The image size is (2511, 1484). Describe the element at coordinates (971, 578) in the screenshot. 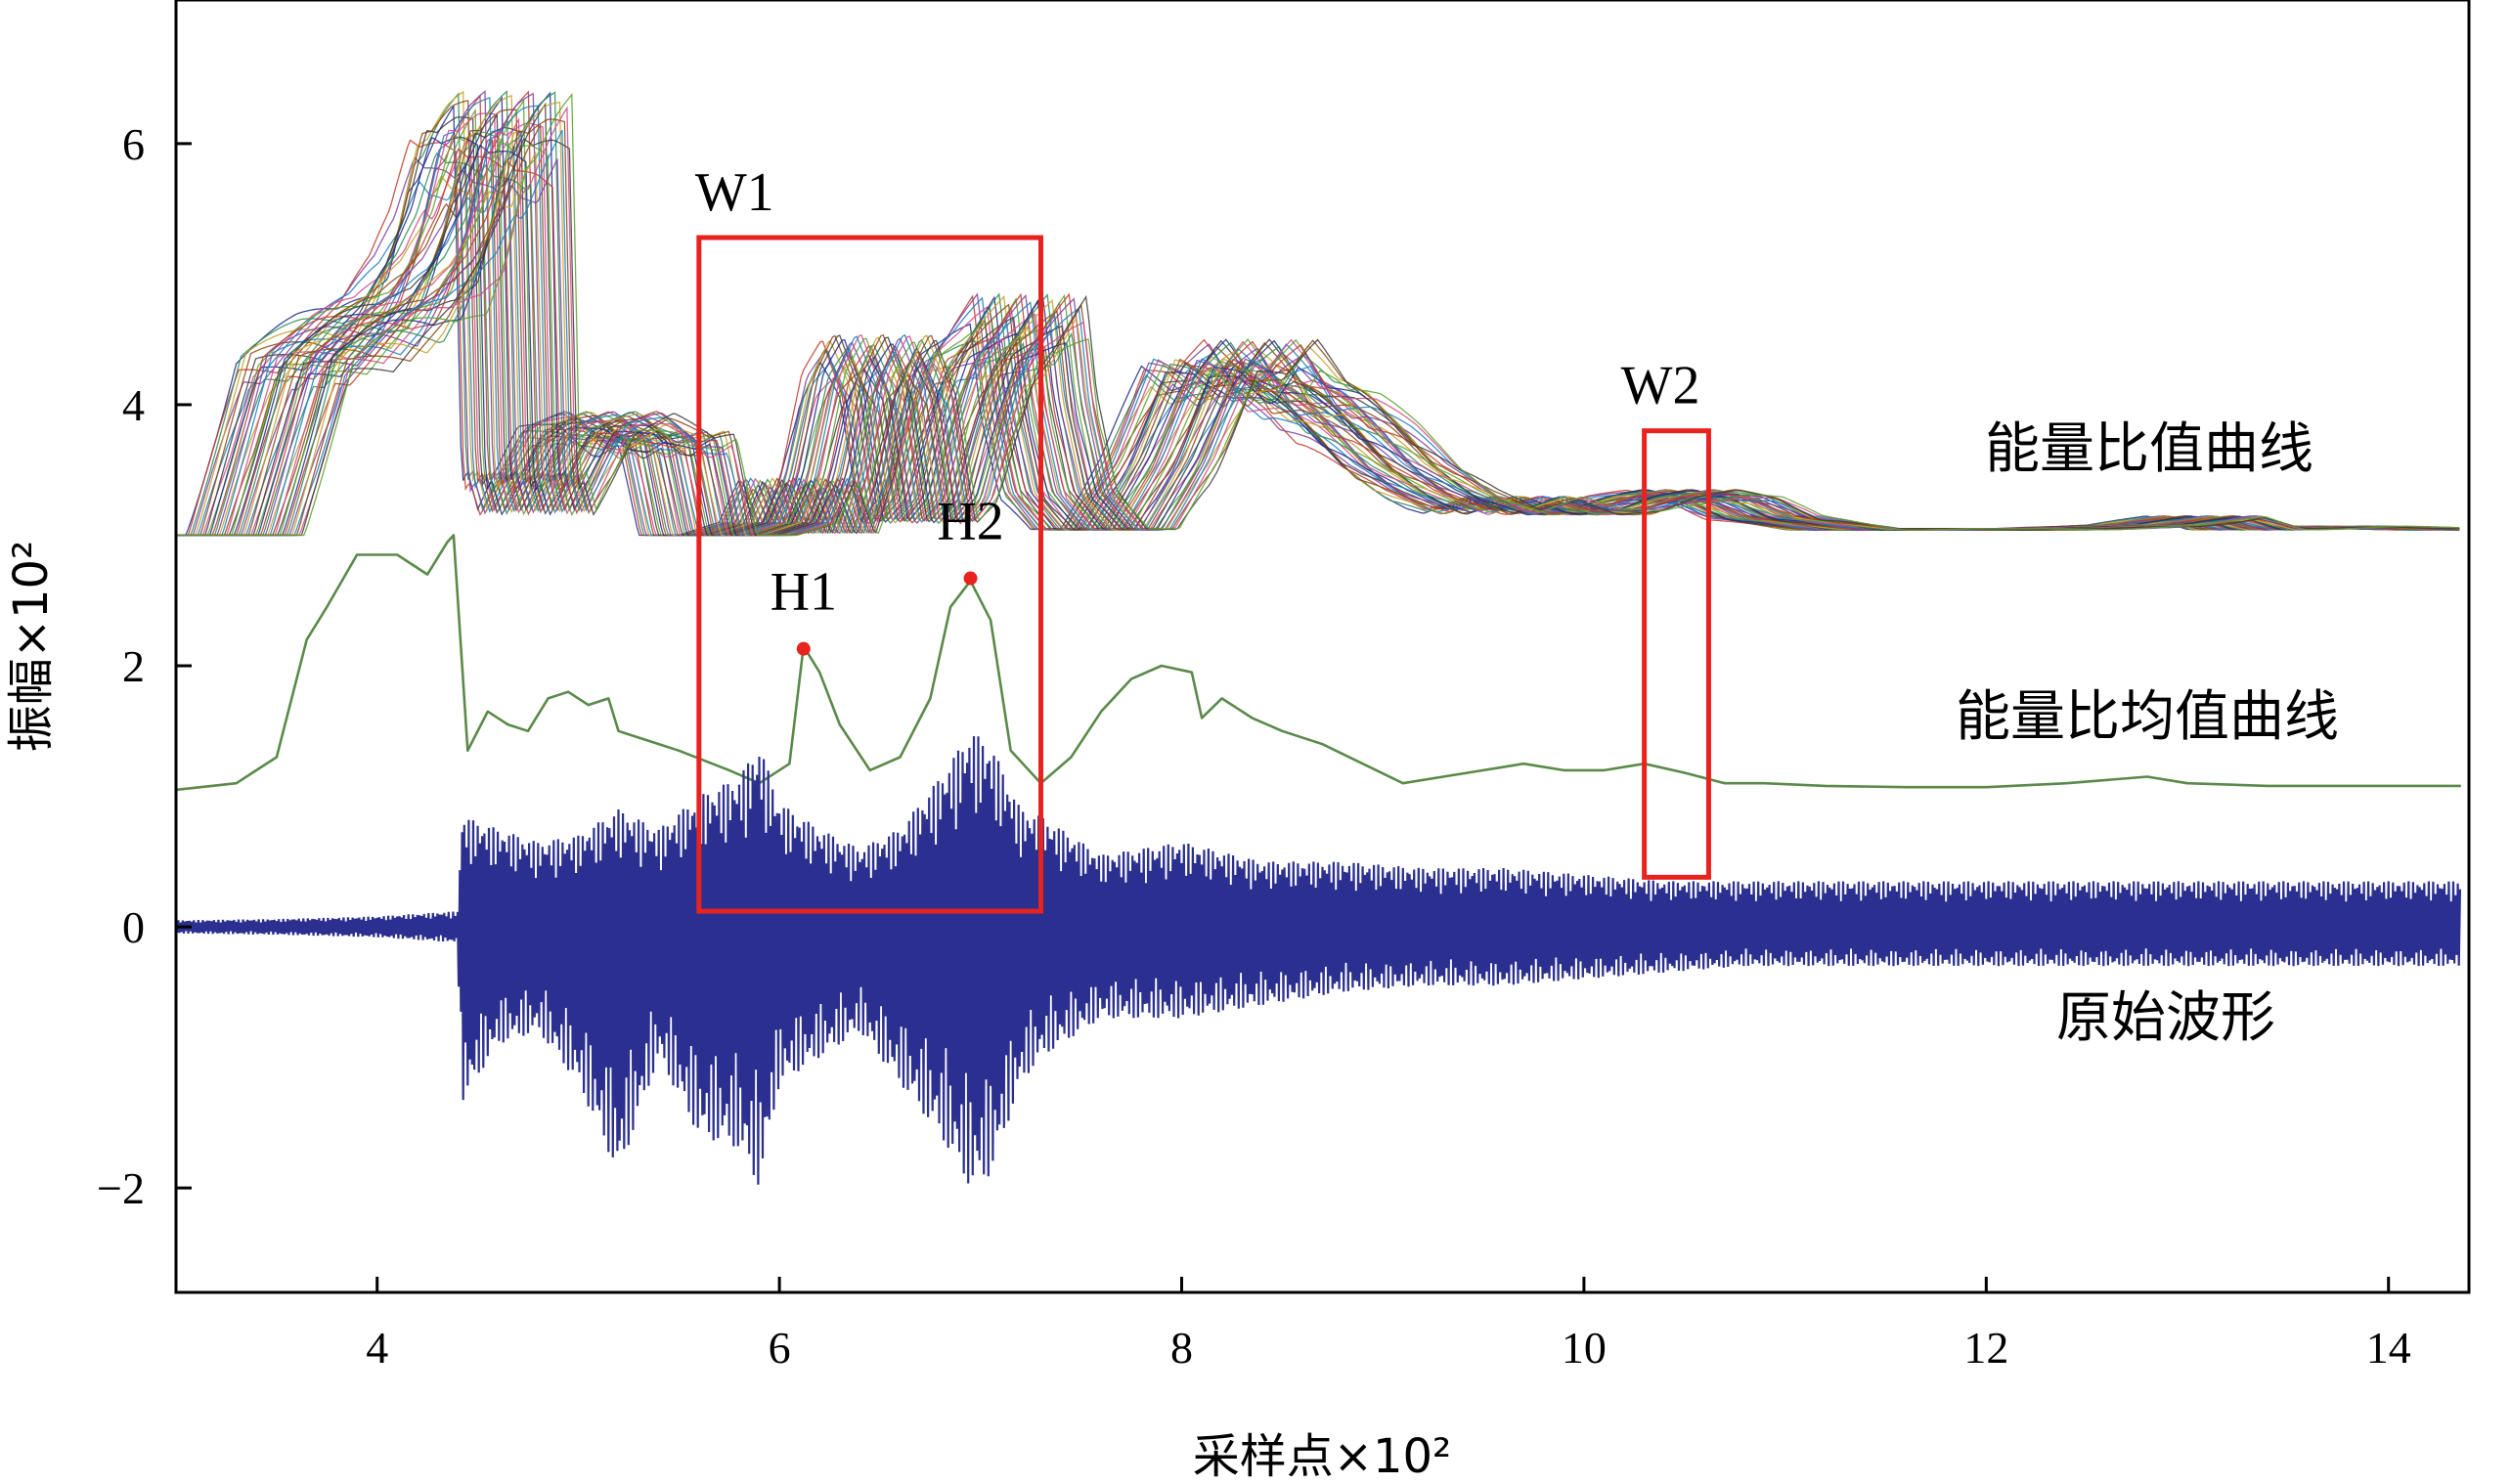

I see `marker-h2` at that location.